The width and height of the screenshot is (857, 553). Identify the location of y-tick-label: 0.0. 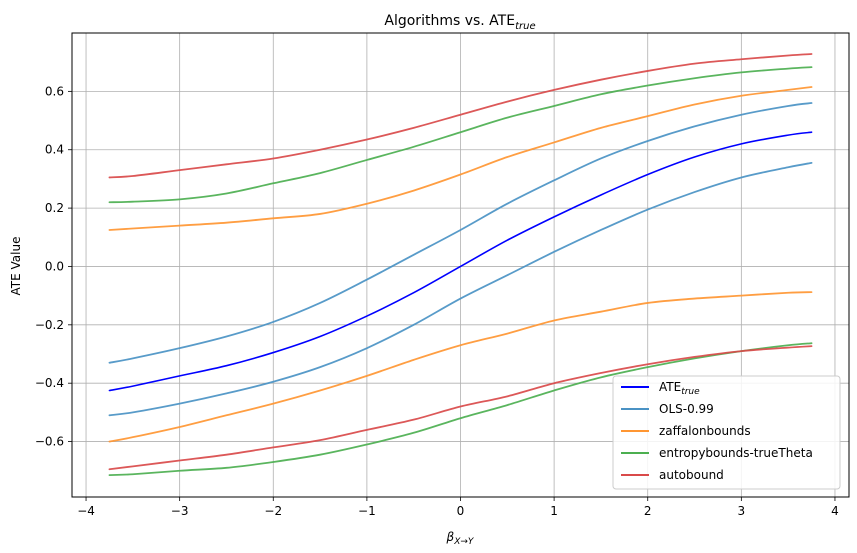
(54, 266).